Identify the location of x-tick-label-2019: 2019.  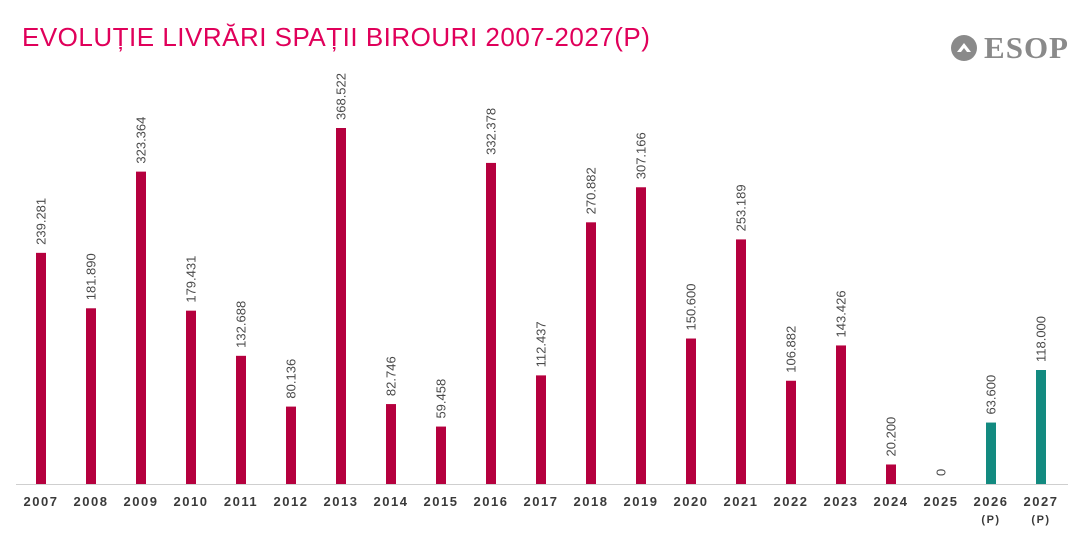
(641, 501).